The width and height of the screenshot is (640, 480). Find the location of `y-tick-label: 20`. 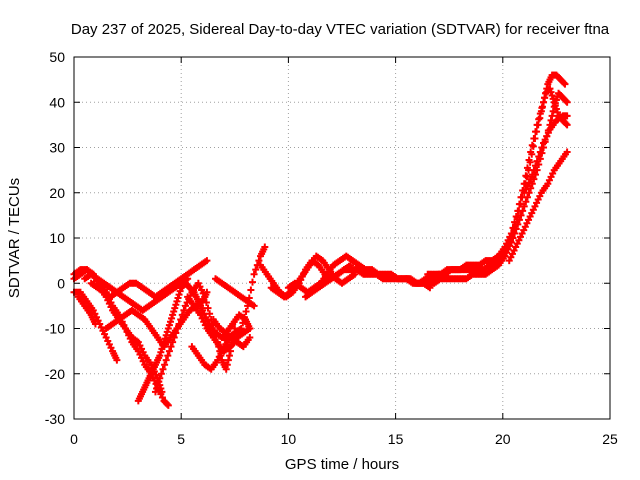

y-tick-label: 20 is located at coordinates (57, 193).